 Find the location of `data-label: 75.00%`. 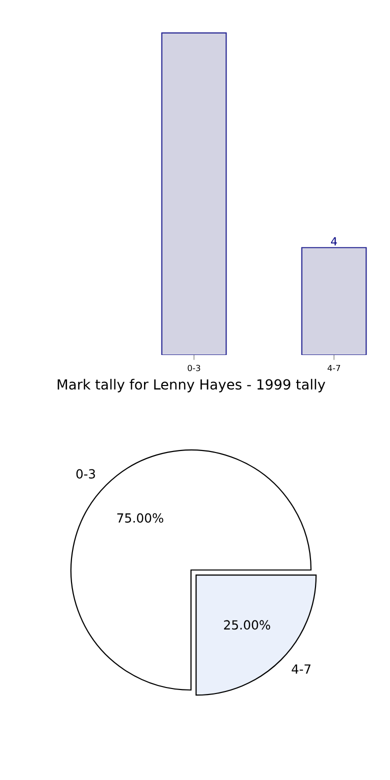

data-label: 75.00% is located at coordinates (140, 518).